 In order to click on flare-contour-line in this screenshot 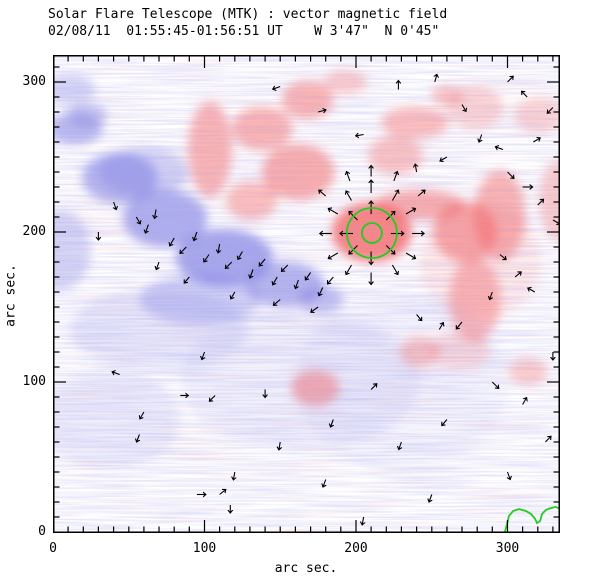, I will do `click(532, 519)`.